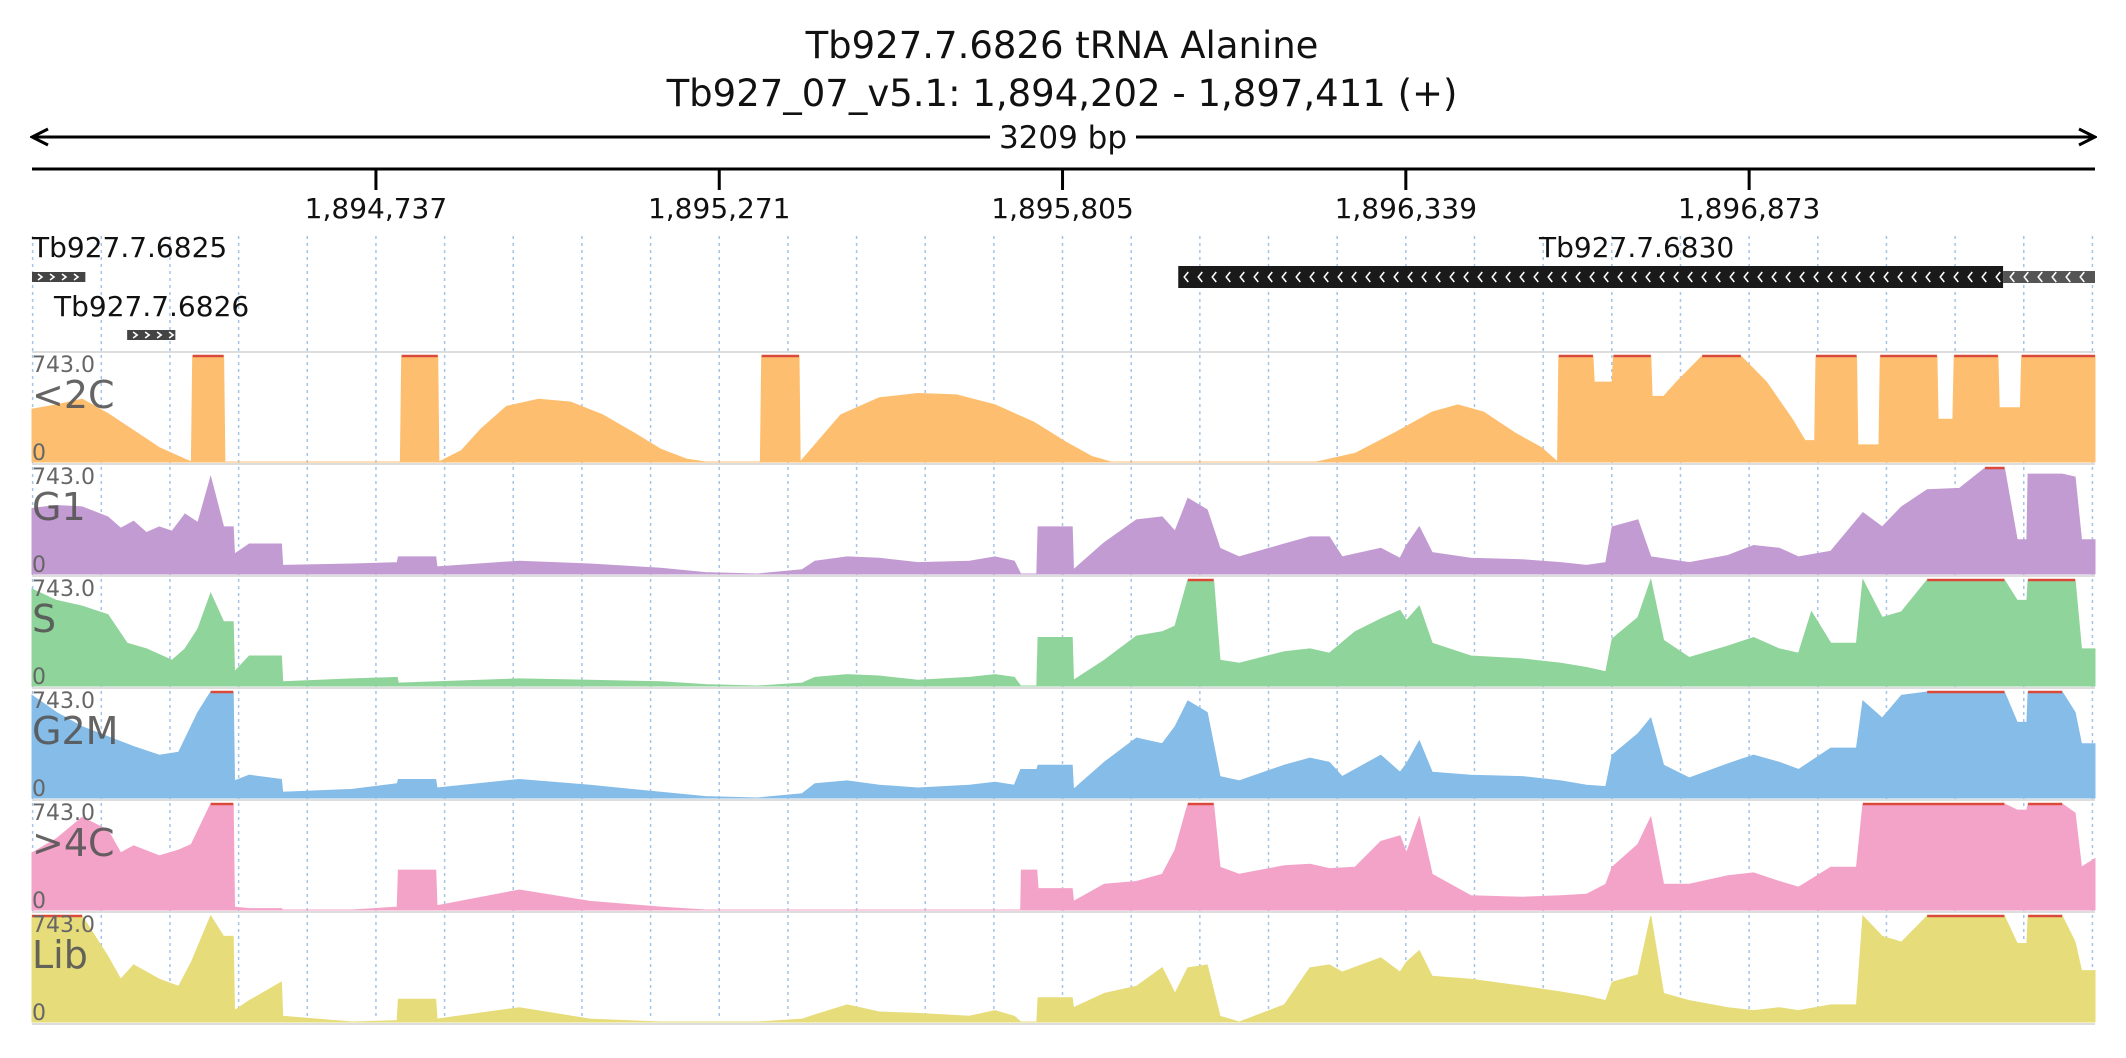  I want to click on ruler-tick-label-1: 1,895,271, so click(719, 208).